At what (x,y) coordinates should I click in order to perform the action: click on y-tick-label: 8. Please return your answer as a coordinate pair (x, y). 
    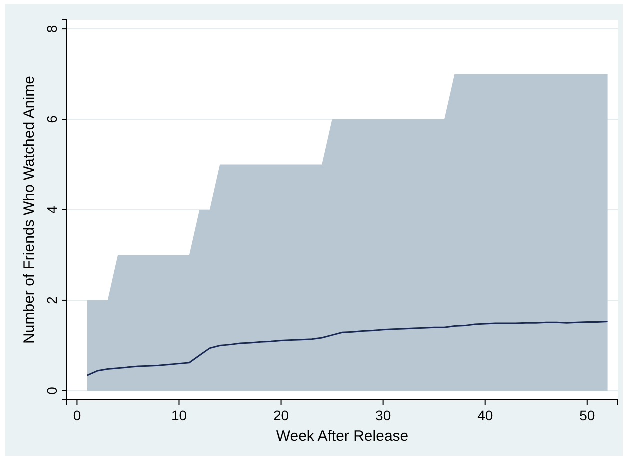
    Looking at the image, I should click on (52, 28).